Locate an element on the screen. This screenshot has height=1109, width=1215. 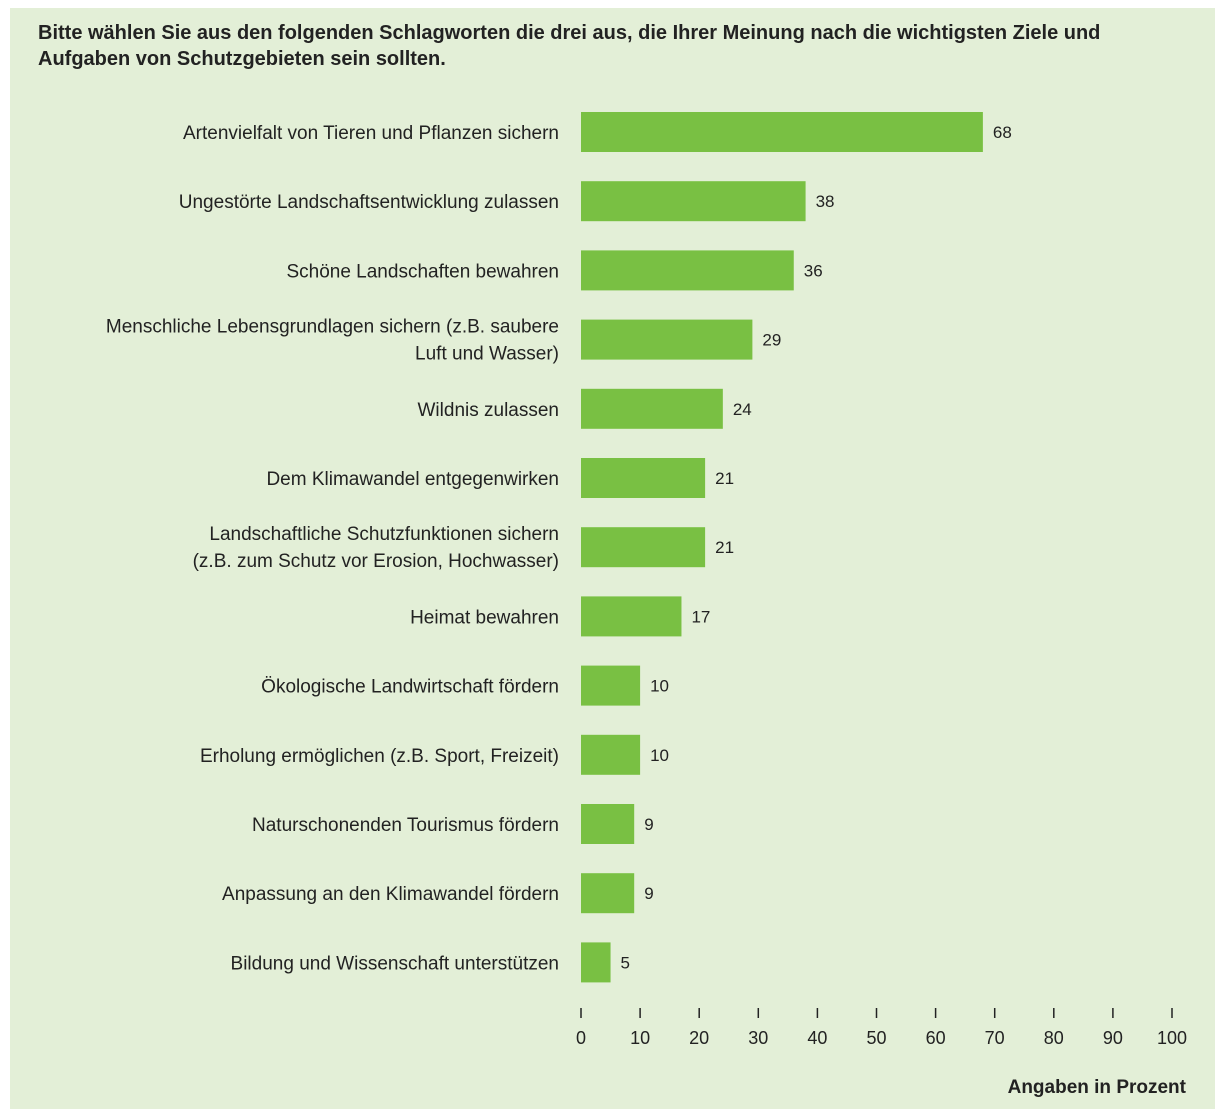
category-label: Luft und Wasser) is located at coordinates (487, 354).